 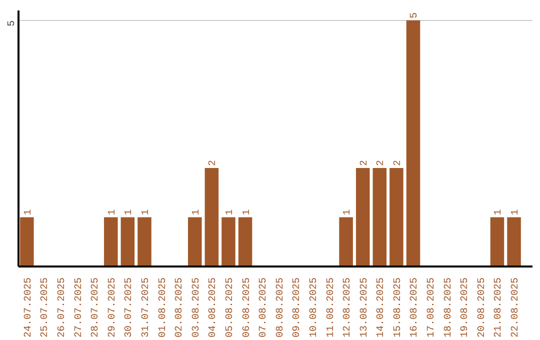 I want to click on x-tick-label: 26.07.2025, so click(x=62, y=307).